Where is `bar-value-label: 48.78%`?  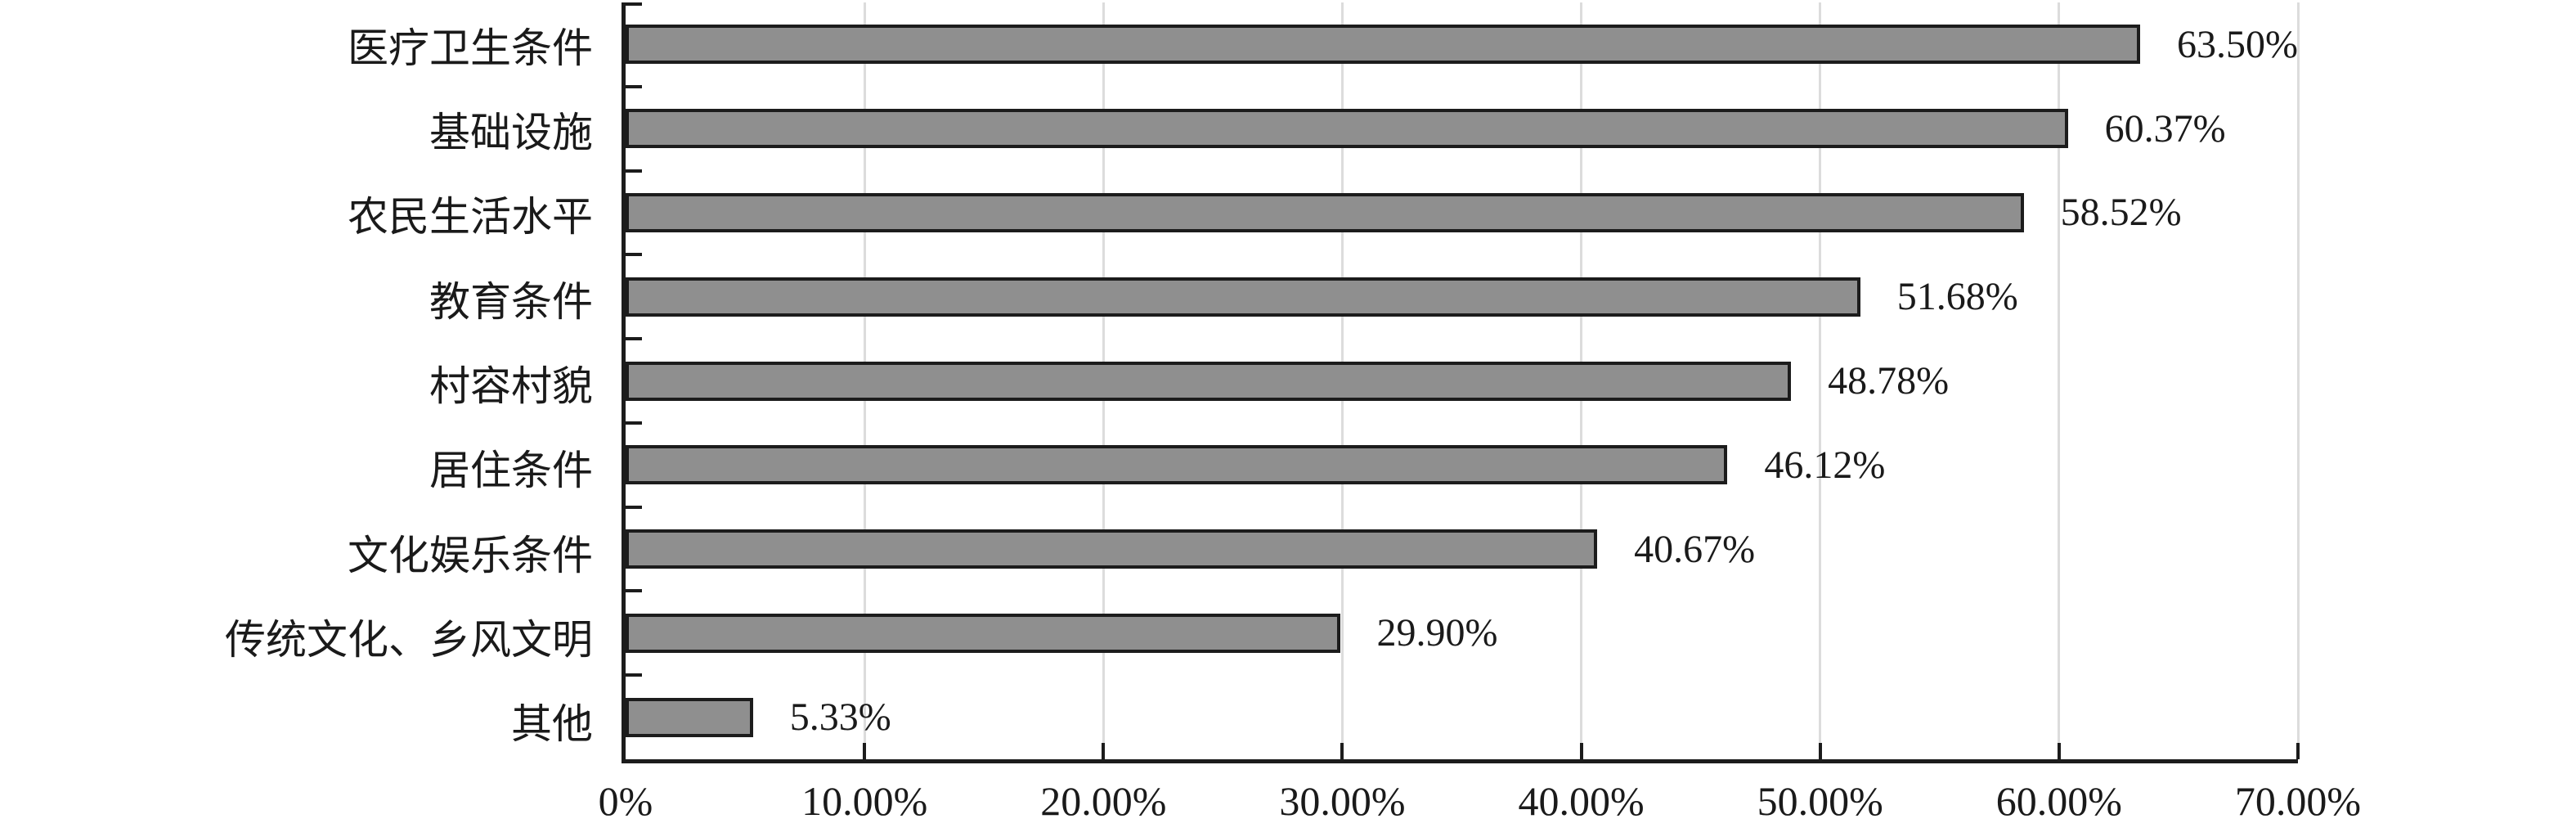
bar-value-label: 48.78% is located at coordinates (1889, 381).